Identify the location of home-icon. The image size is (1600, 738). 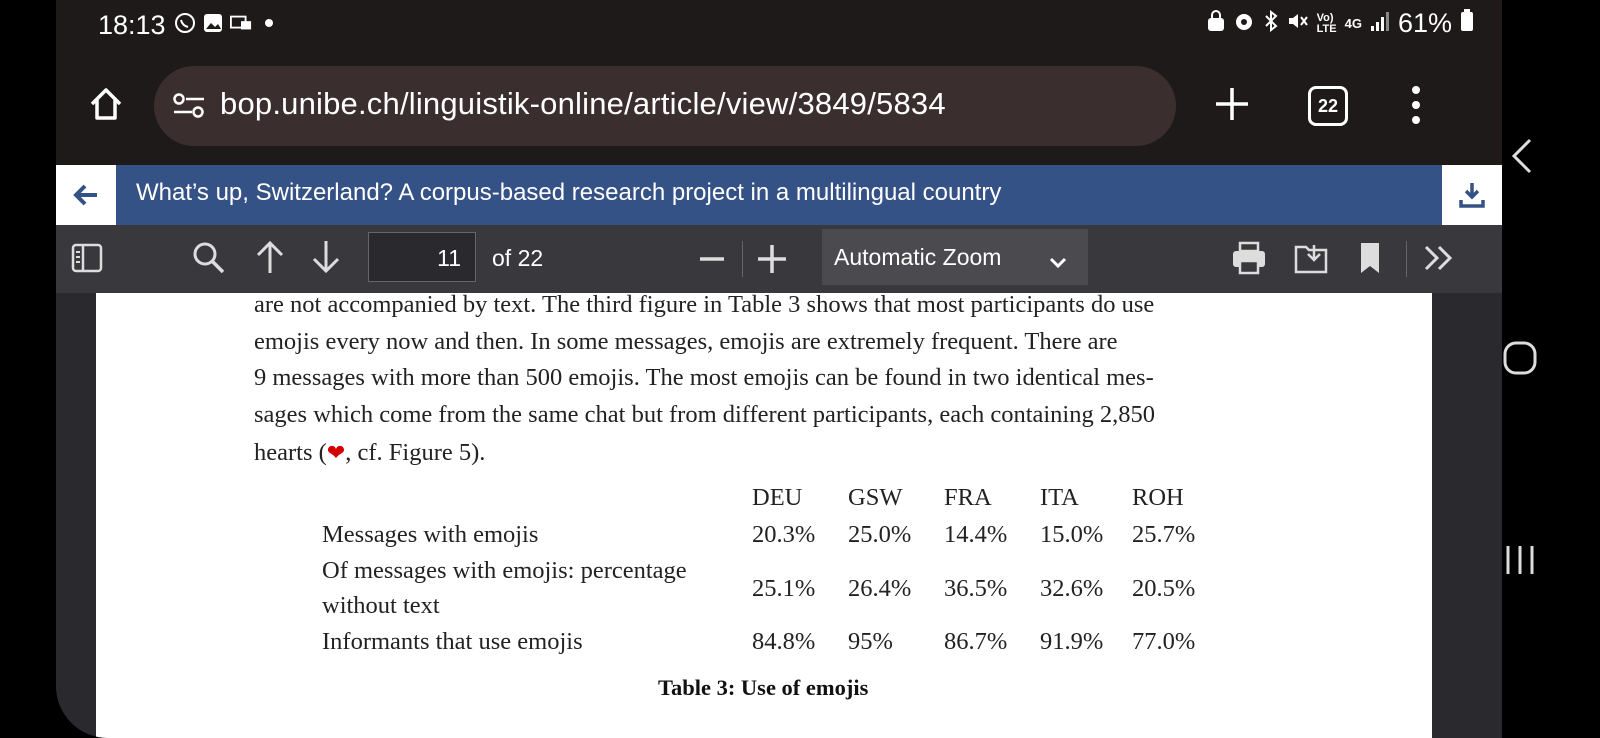
(106, 104).